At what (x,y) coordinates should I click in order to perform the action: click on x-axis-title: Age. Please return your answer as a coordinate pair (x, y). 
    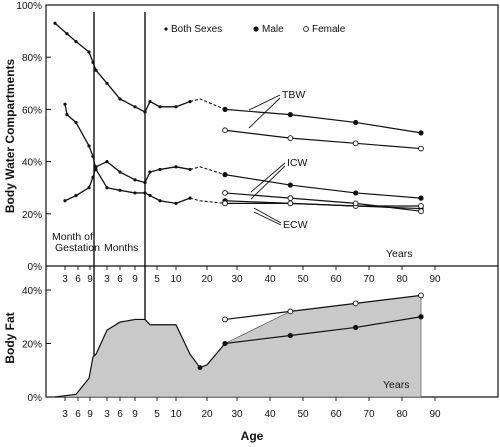
    Looking at the image, I should click on (252, 436).